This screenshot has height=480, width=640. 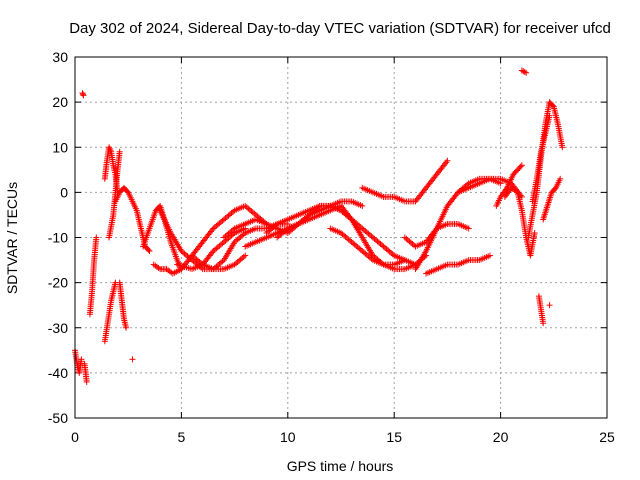 What do you see at coordinates (64, 192) in the screenshot?
I see `y-tick-label: 0` at bounding box center [64, 192].